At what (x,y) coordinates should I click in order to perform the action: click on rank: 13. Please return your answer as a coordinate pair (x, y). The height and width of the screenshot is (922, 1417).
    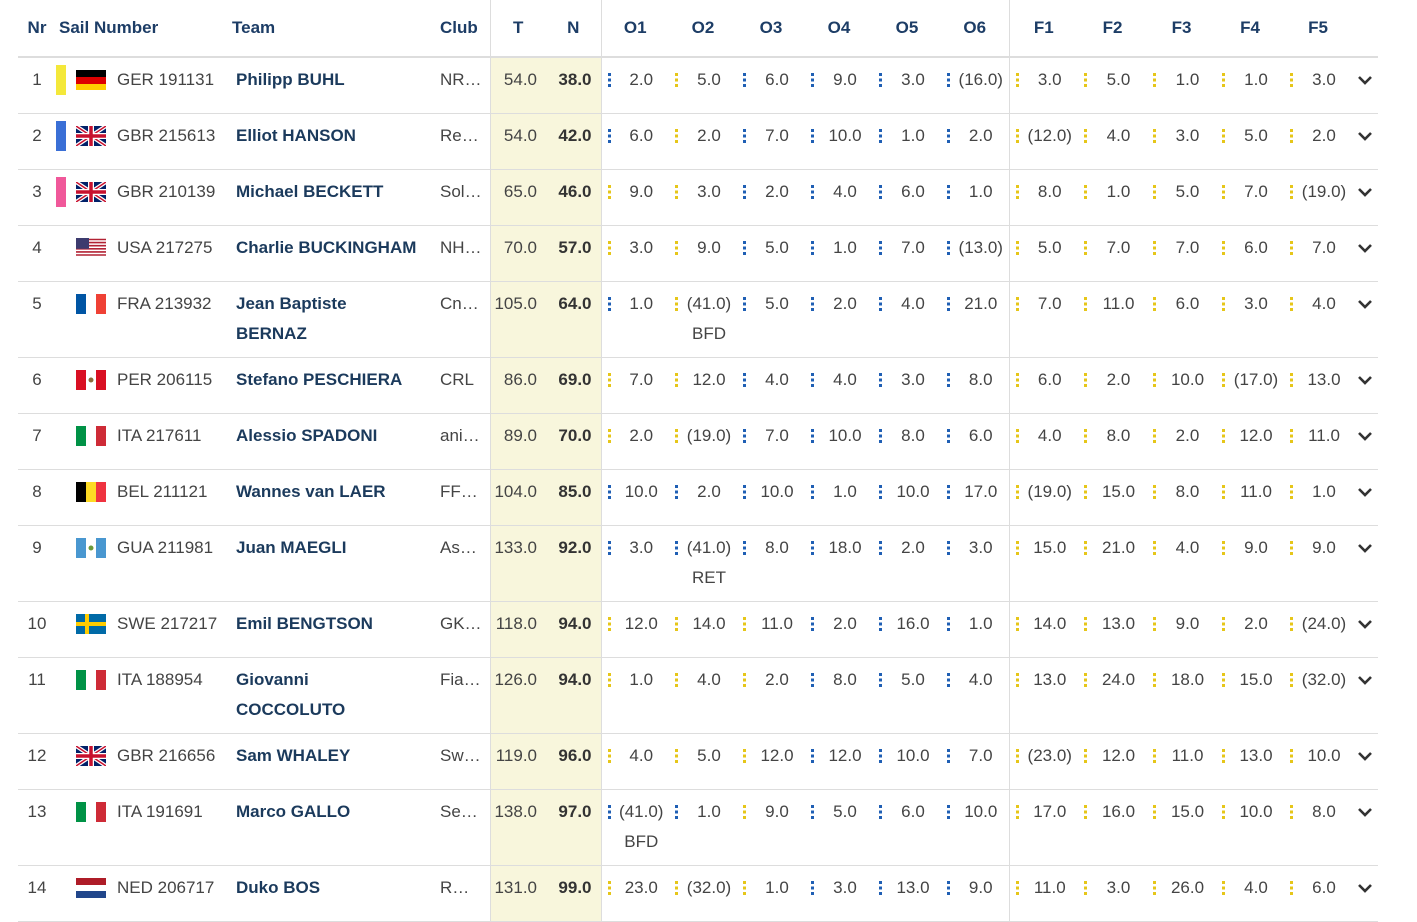
    Looking at the image, I should click on (37, 827).